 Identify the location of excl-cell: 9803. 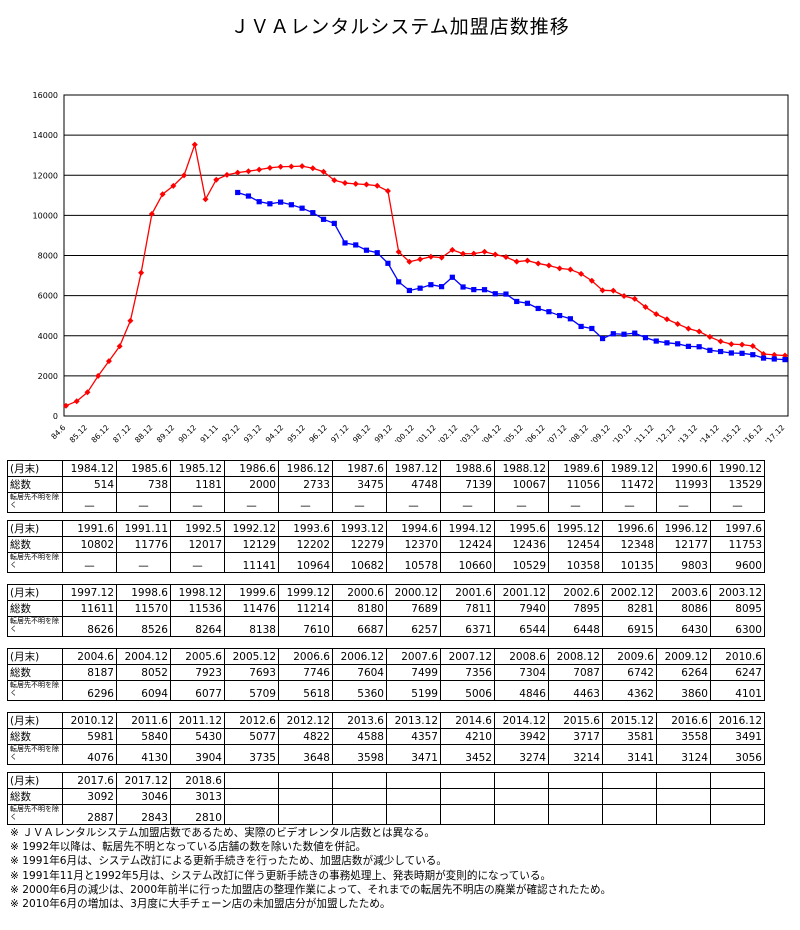
(683, 562).